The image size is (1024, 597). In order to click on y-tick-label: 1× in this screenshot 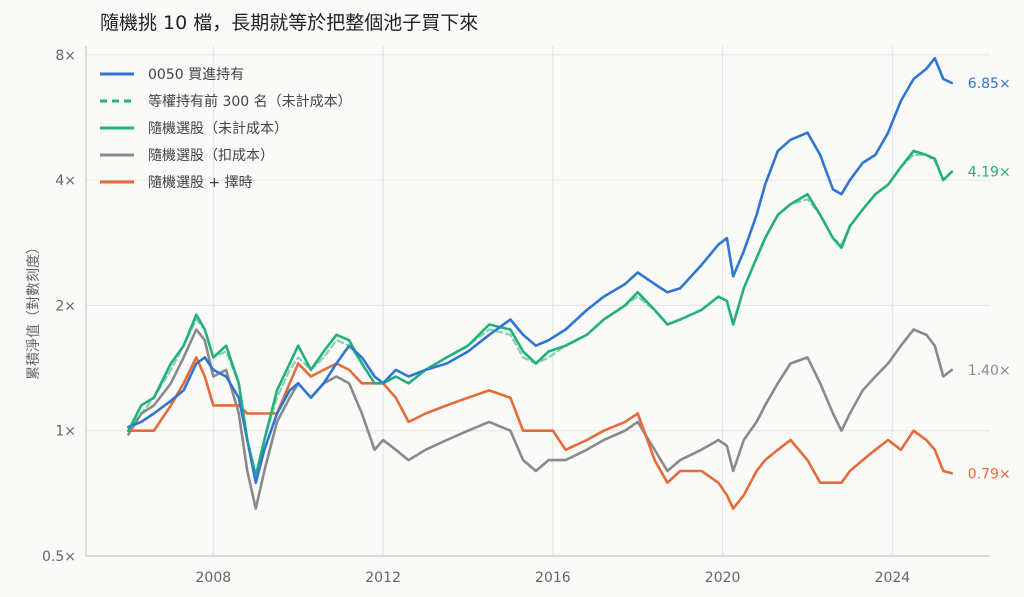, I will do `click(65, 432)`.